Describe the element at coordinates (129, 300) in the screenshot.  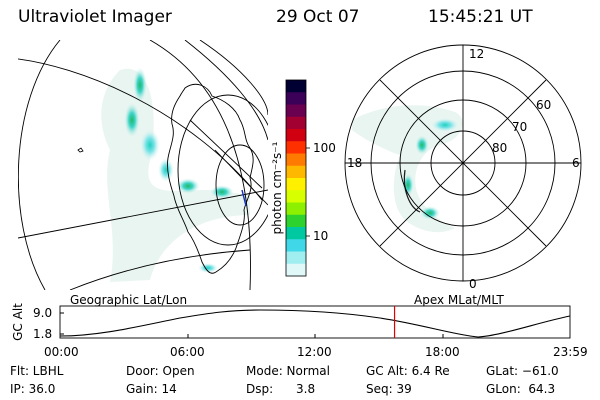
I see `projection-label-geographic: Geographic Lat/Lon` at that location.